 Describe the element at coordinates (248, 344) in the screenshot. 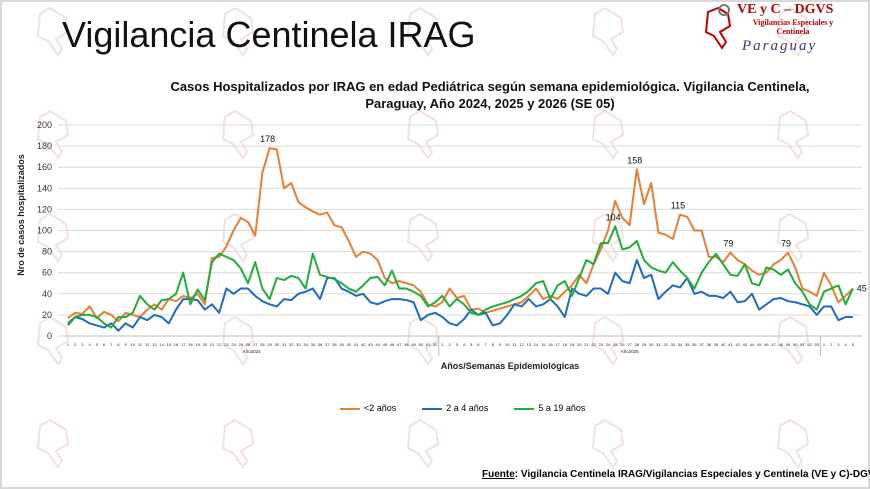

I see `x-tick-label: 26` at that location.